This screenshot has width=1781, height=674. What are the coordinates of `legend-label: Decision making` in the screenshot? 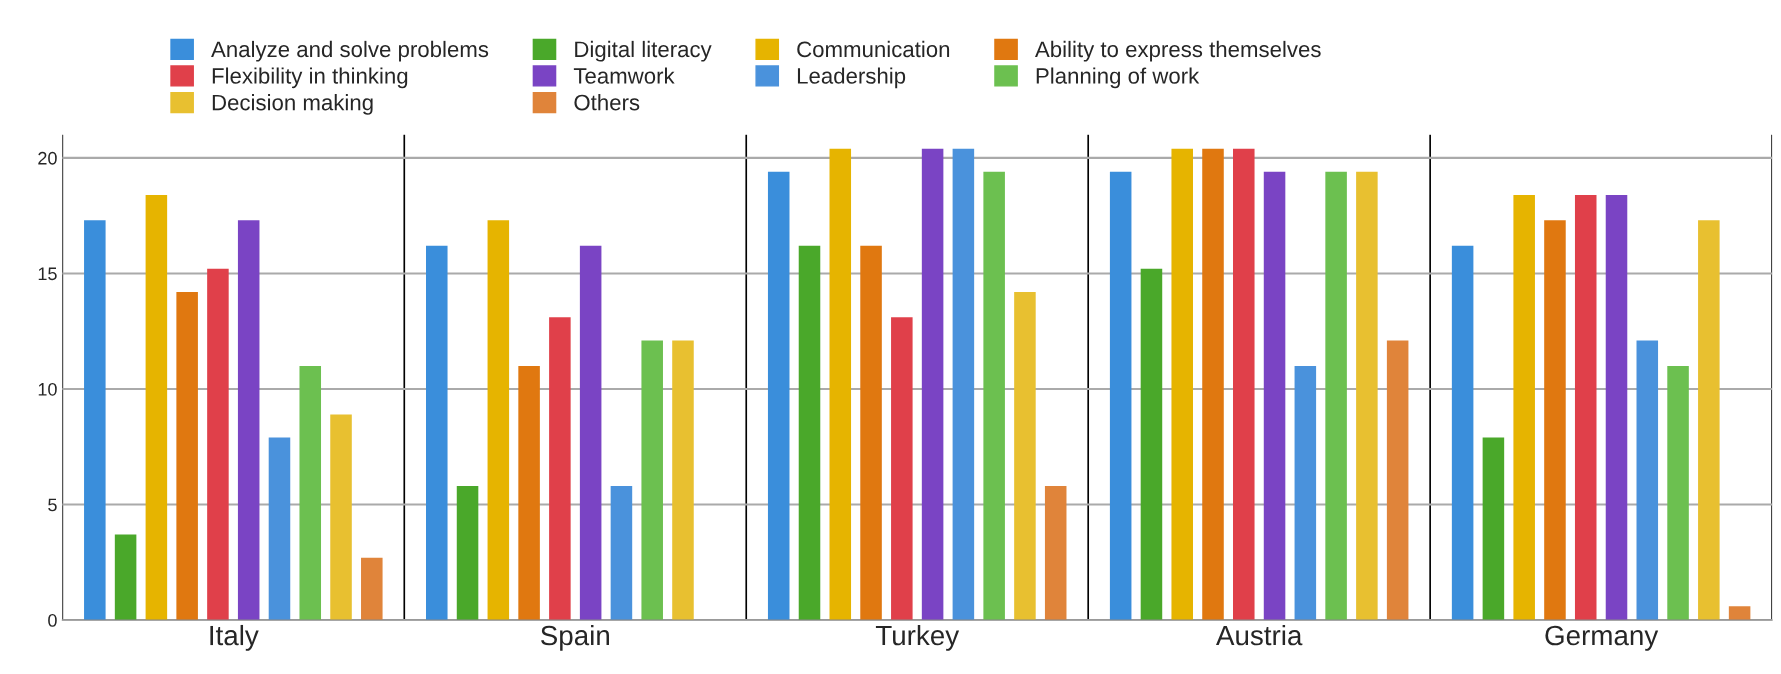 It's located at (292, 104).